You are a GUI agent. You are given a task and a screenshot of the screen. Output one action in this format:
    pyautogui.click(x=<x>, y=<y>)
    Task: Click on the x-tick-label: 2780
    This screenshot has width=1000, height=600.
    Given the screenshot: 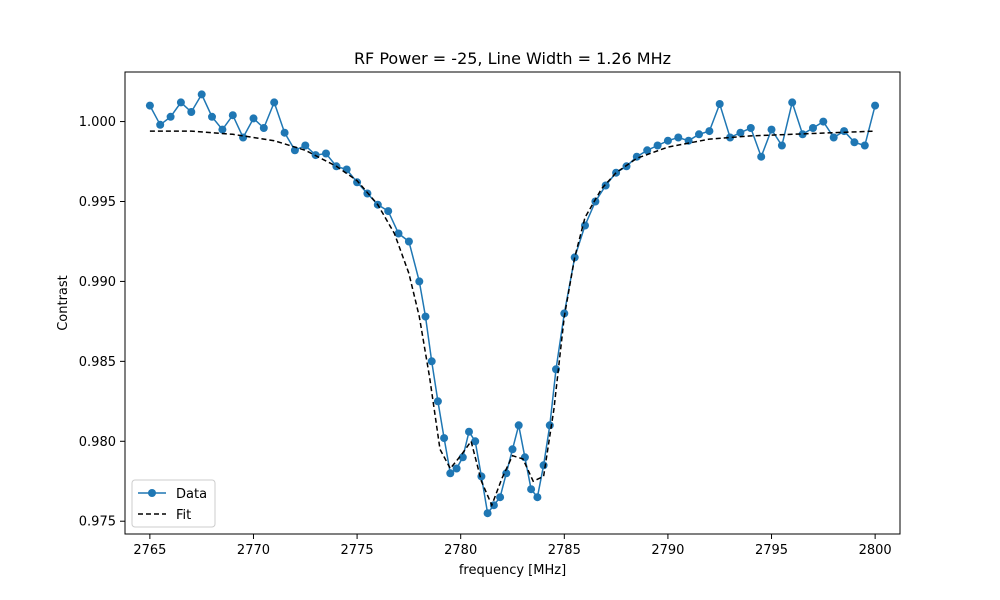 What is the action you would take?
    pyautogui.click(x=460, y=550)
    